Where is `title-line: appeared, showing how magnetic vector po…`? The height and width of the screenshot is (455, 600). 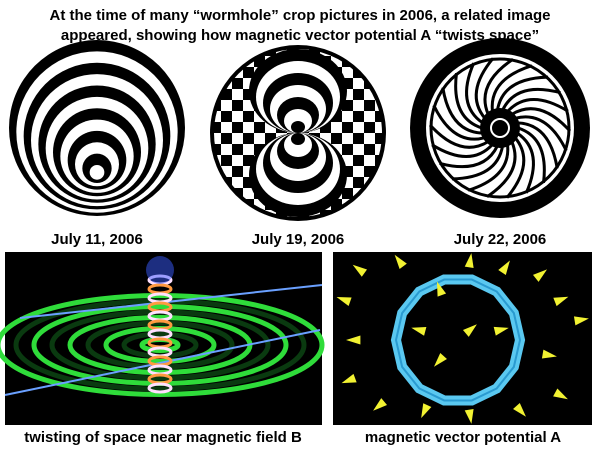 title-line: appeared, showing how magnetic vector po… is located at coordinates (300, 35).